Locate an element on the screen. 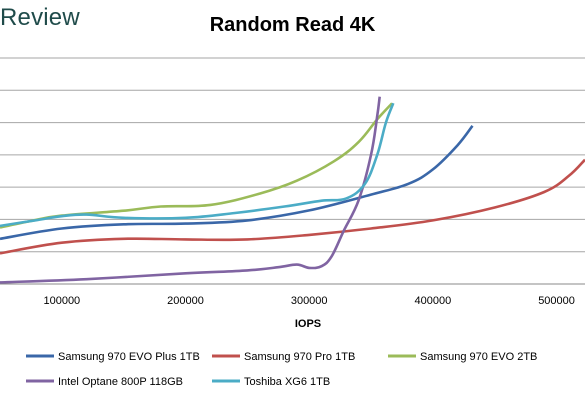 The width and height of the screenshot is (585, 401). legend-label-4: Toshiba XG6 1TB is located at coordinates (287, 382).